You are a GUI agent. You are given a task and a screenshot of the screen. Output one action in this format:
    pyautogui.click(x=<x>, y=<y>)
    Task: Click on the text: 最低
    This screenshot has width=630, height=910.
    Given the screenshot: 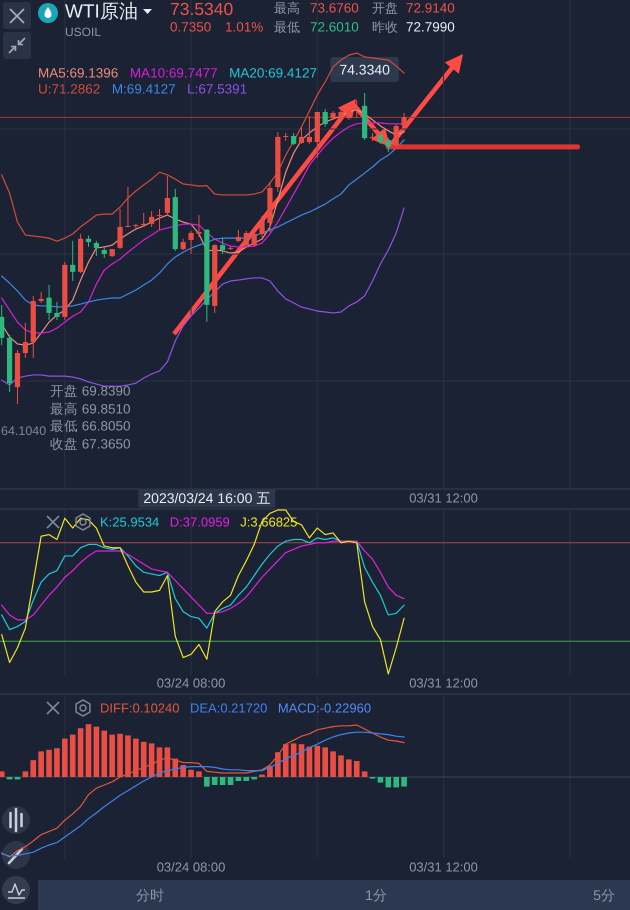 What is the action you would take?
    pyautogui.click(x=287, y=27)
    